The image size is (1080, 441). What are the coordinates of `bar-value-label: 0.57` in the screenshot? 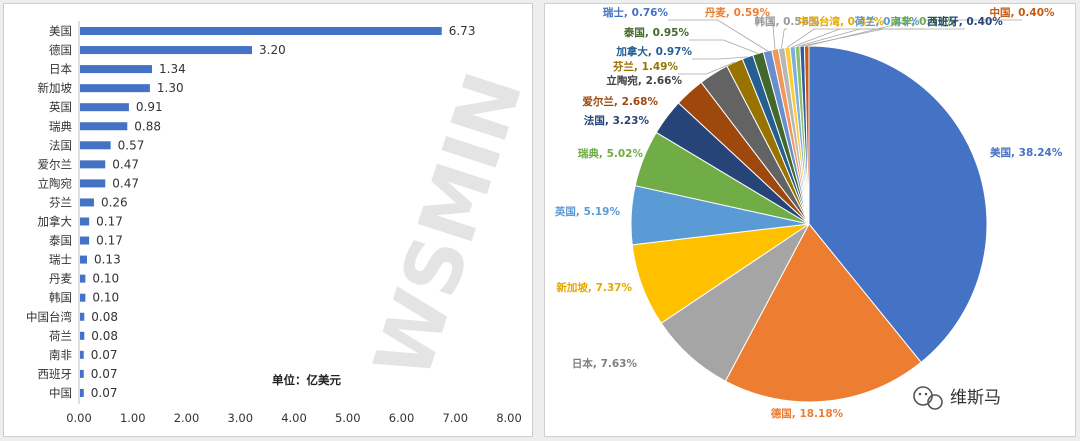 It's located at (131, 145).